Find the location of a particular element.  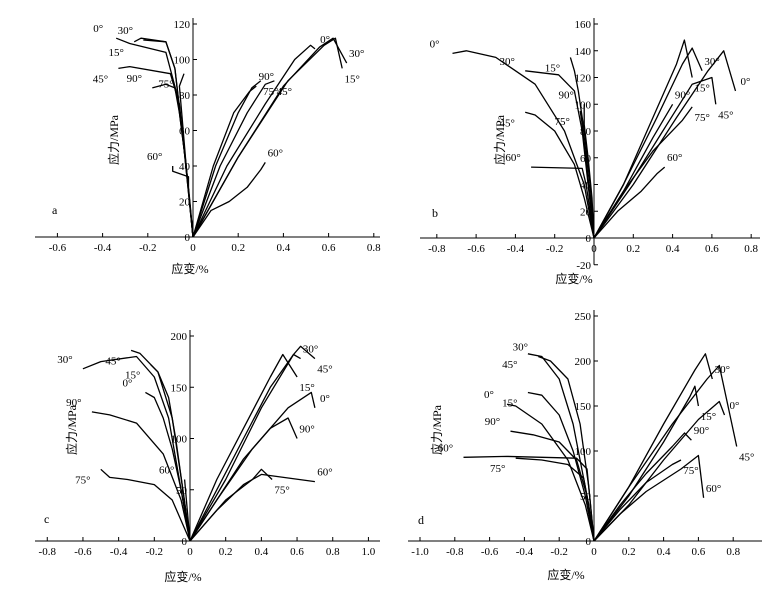

panel-label: d is located at coordinates (421, 520).